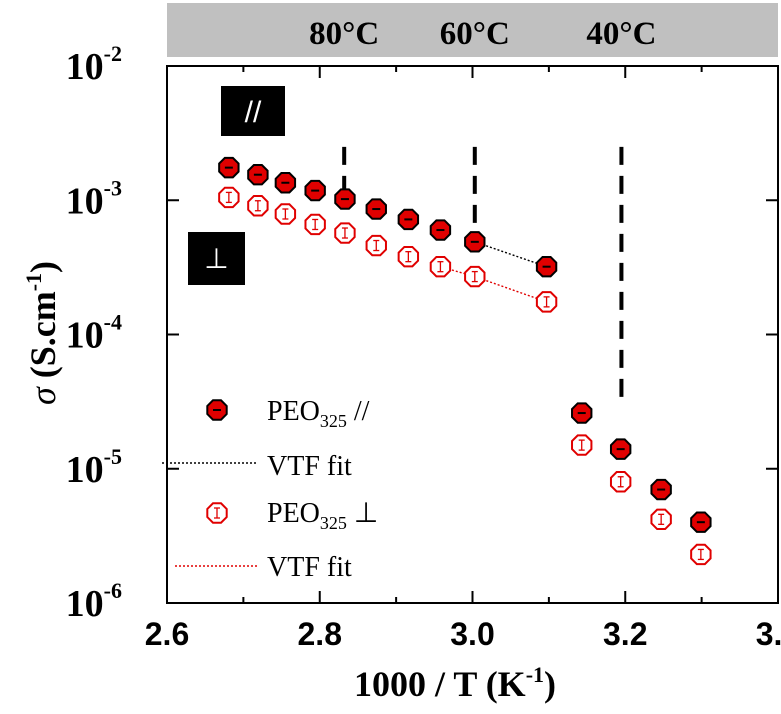  Describe the element at coordinates (217, 513) in the screenshot. I see `legend-marker-perpendicular` at that location.